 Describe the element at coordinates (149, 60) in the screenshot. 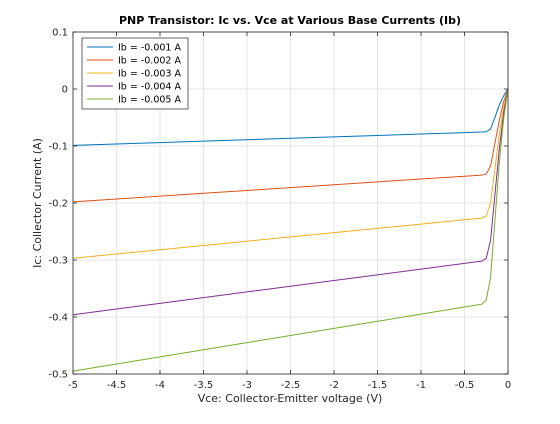

I see `legend-label: Ib = -0.002 A` at that location.